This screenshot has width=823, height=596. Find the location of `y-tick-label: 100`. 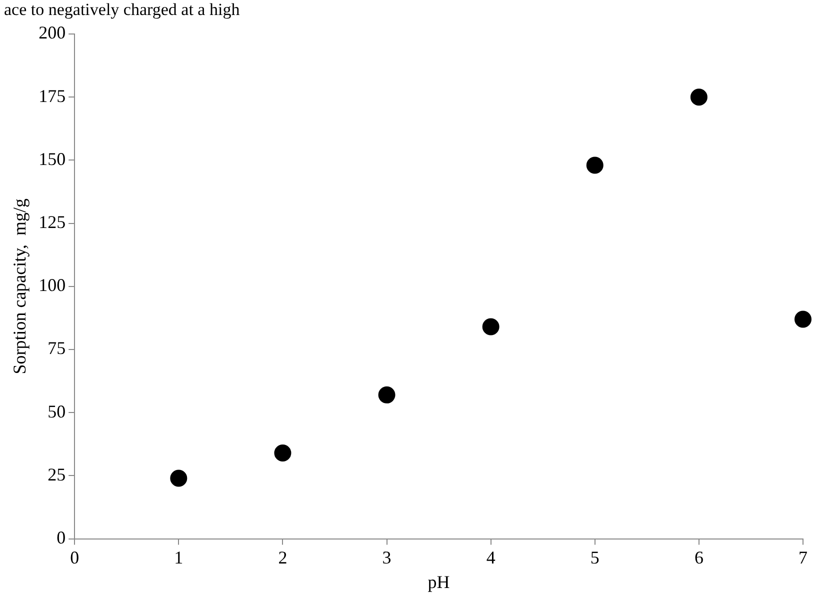

y-tick-label: 100 is located at coordinates (52, 285).